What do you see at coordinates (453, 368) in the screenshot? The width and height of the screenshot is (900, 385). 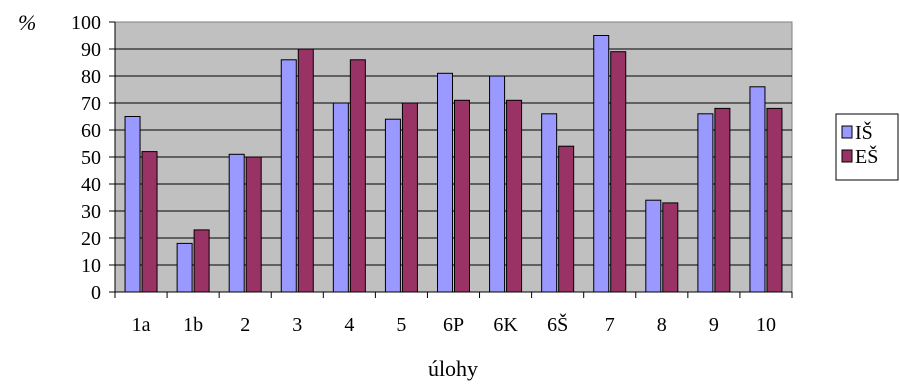 I see `x-axis-label: úlohy` at bounding box center [453, 368].